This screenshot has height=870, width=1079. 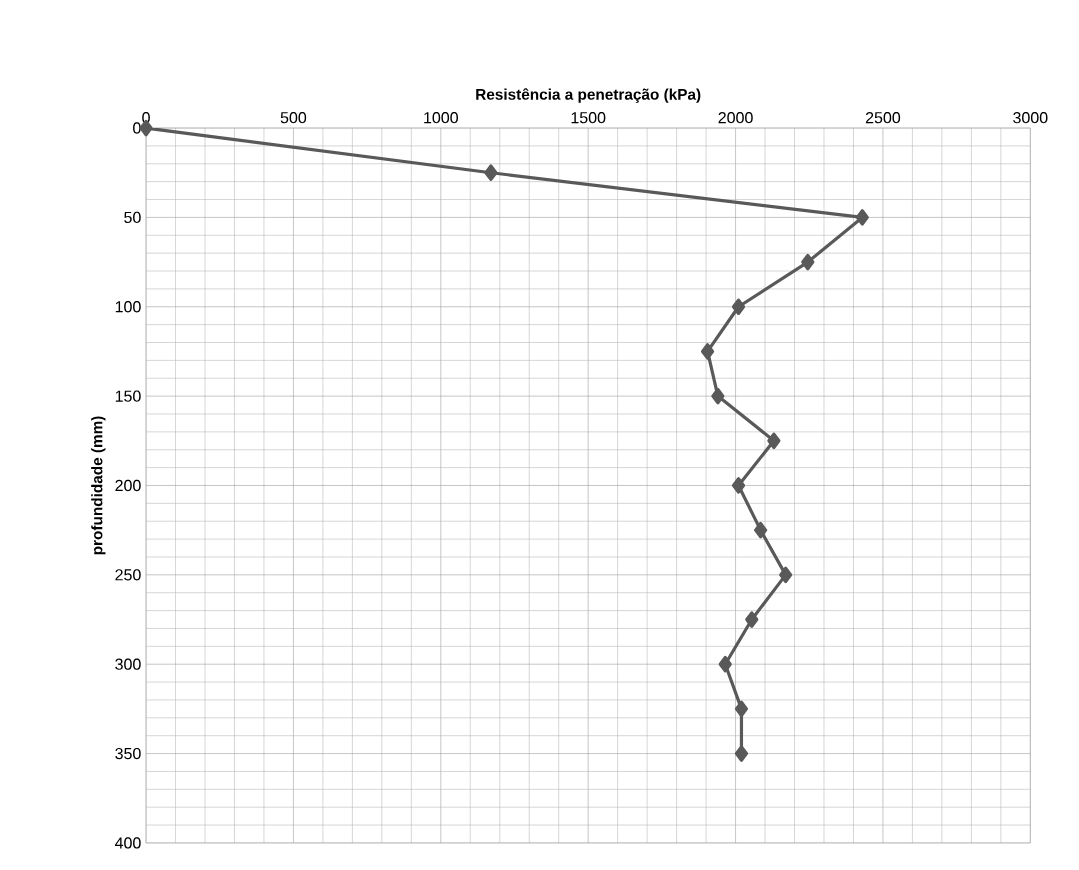 What do you see at coordinates (128, 664) in the screenshot?
I see `y-tick-label: 300` at bounding box center [128, 664].